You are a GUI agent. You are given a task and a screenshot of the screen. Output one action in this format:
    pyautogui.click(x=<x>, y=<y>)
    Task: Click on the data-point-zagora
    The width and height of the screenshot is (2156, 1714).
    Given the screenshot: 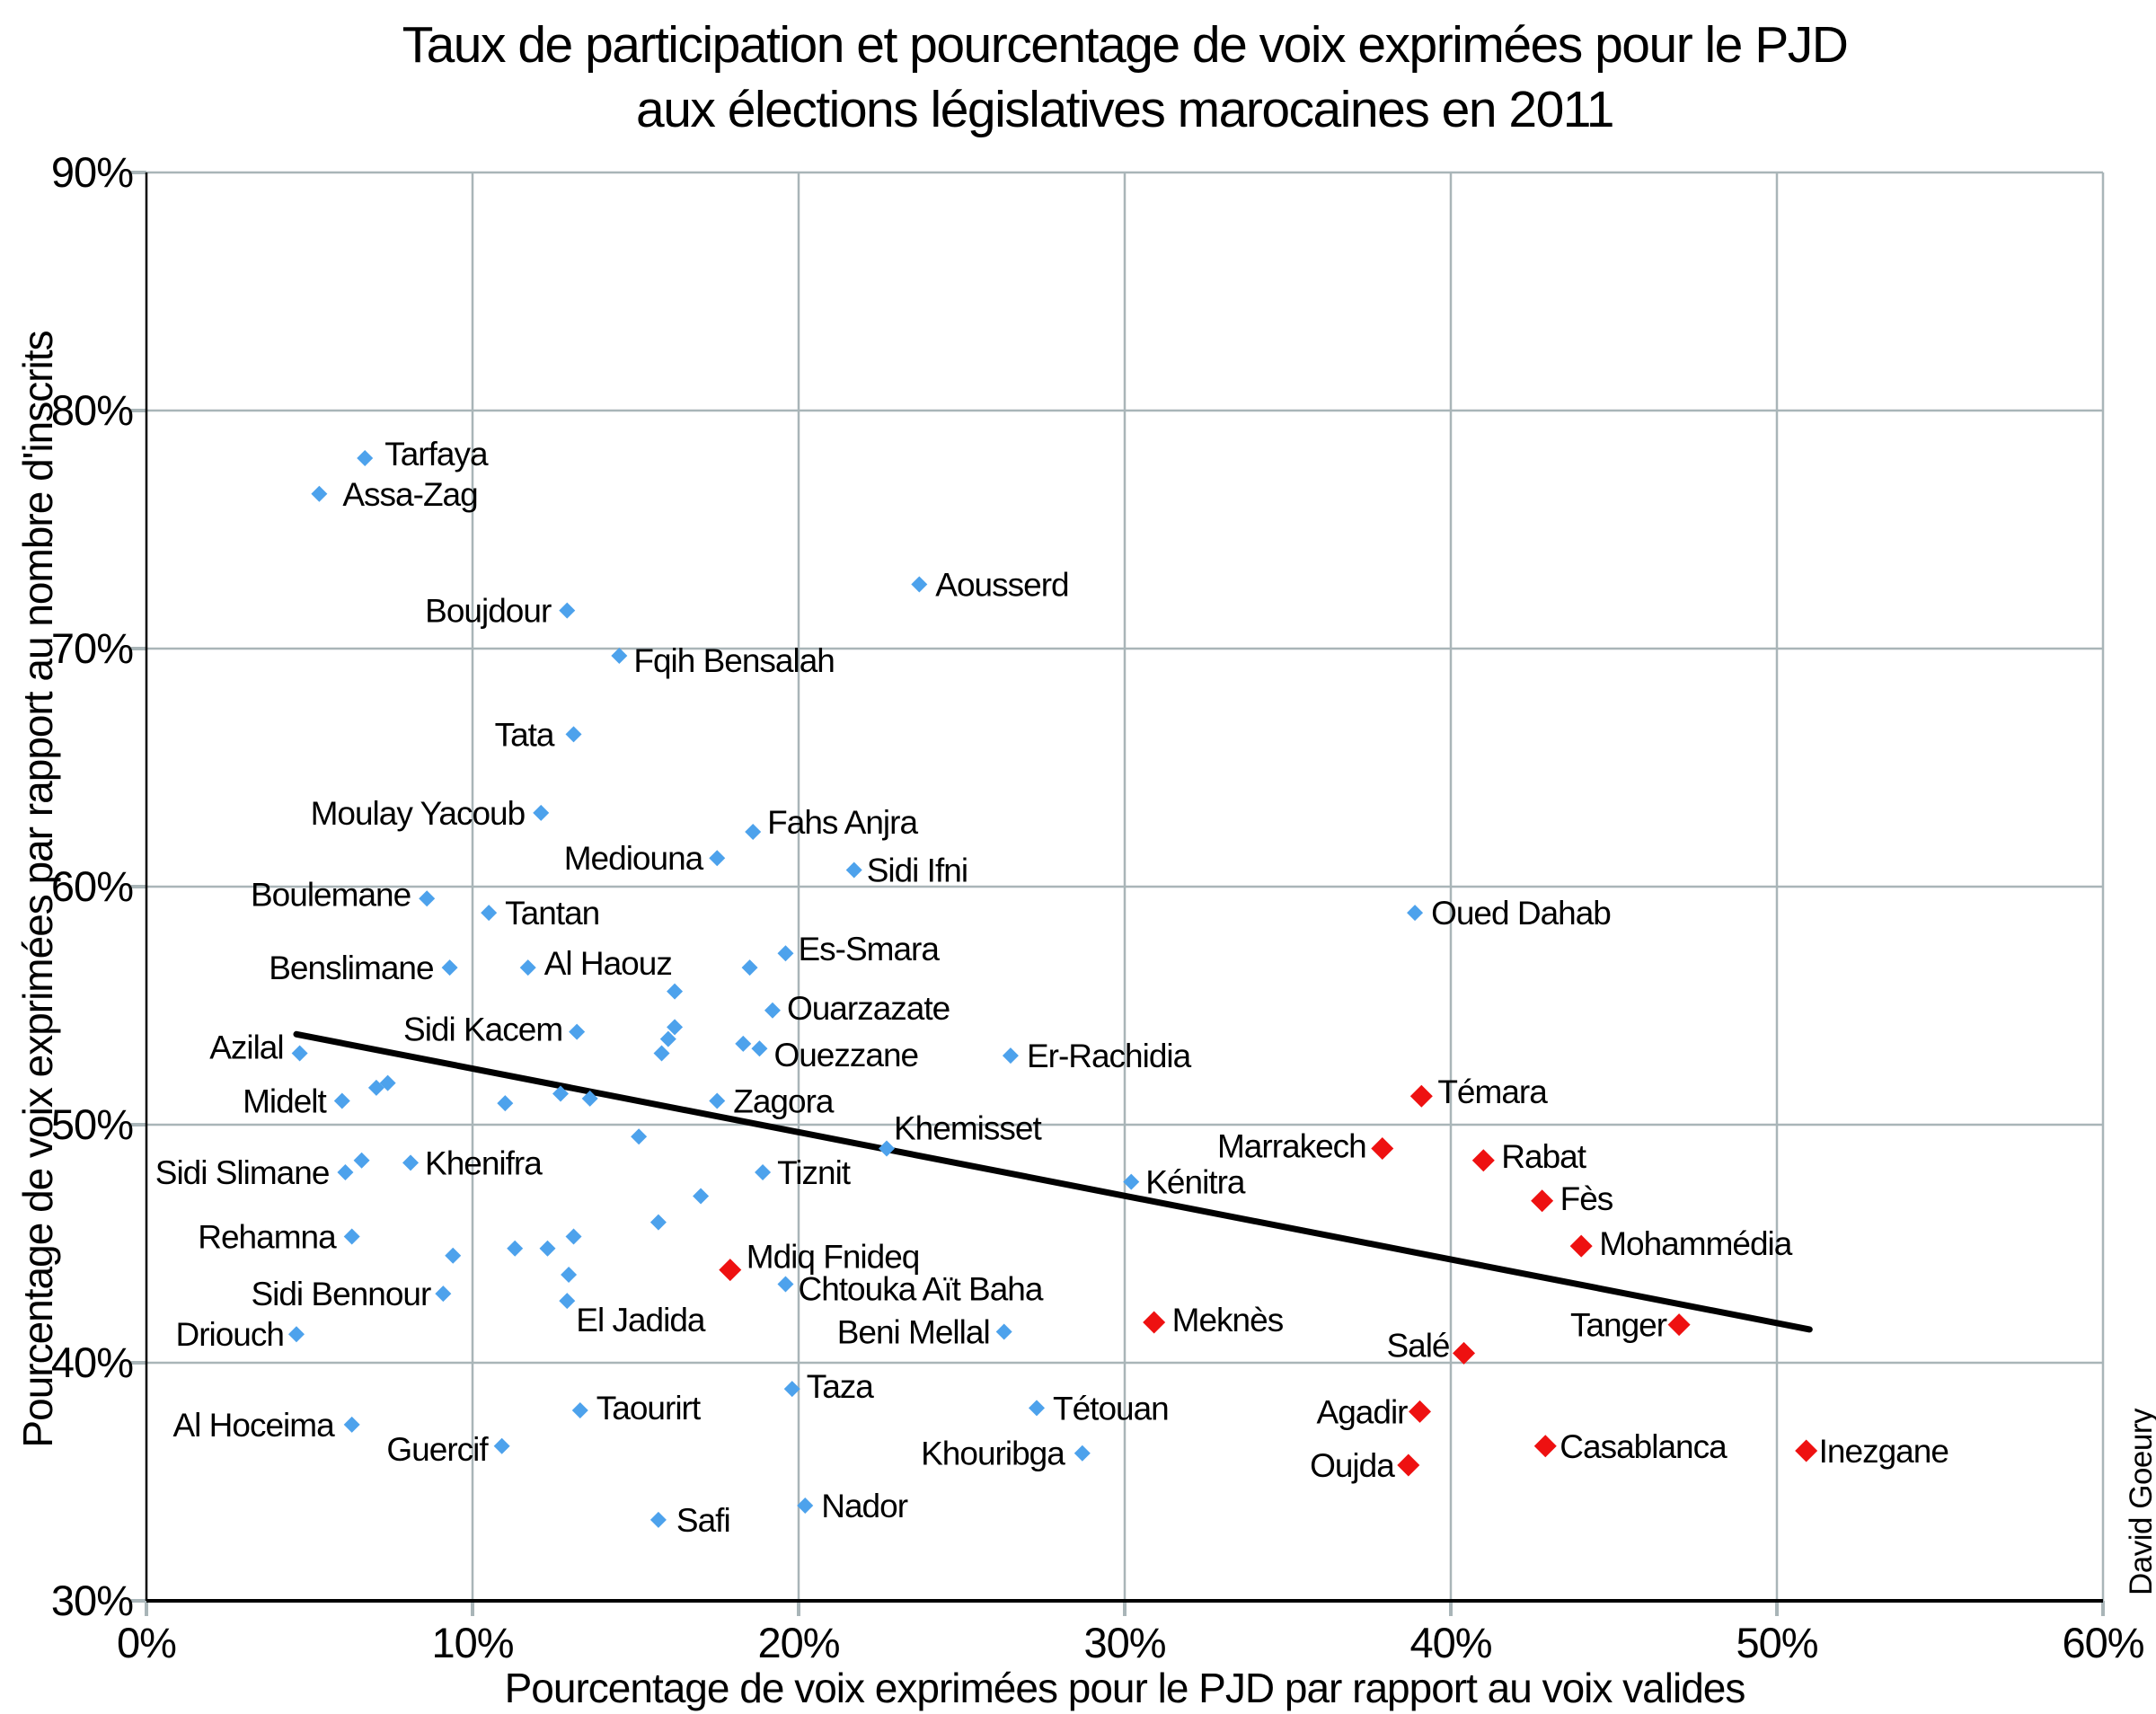 What is the action you would take?
    pyautogui.click(x=718, y=1100)
    